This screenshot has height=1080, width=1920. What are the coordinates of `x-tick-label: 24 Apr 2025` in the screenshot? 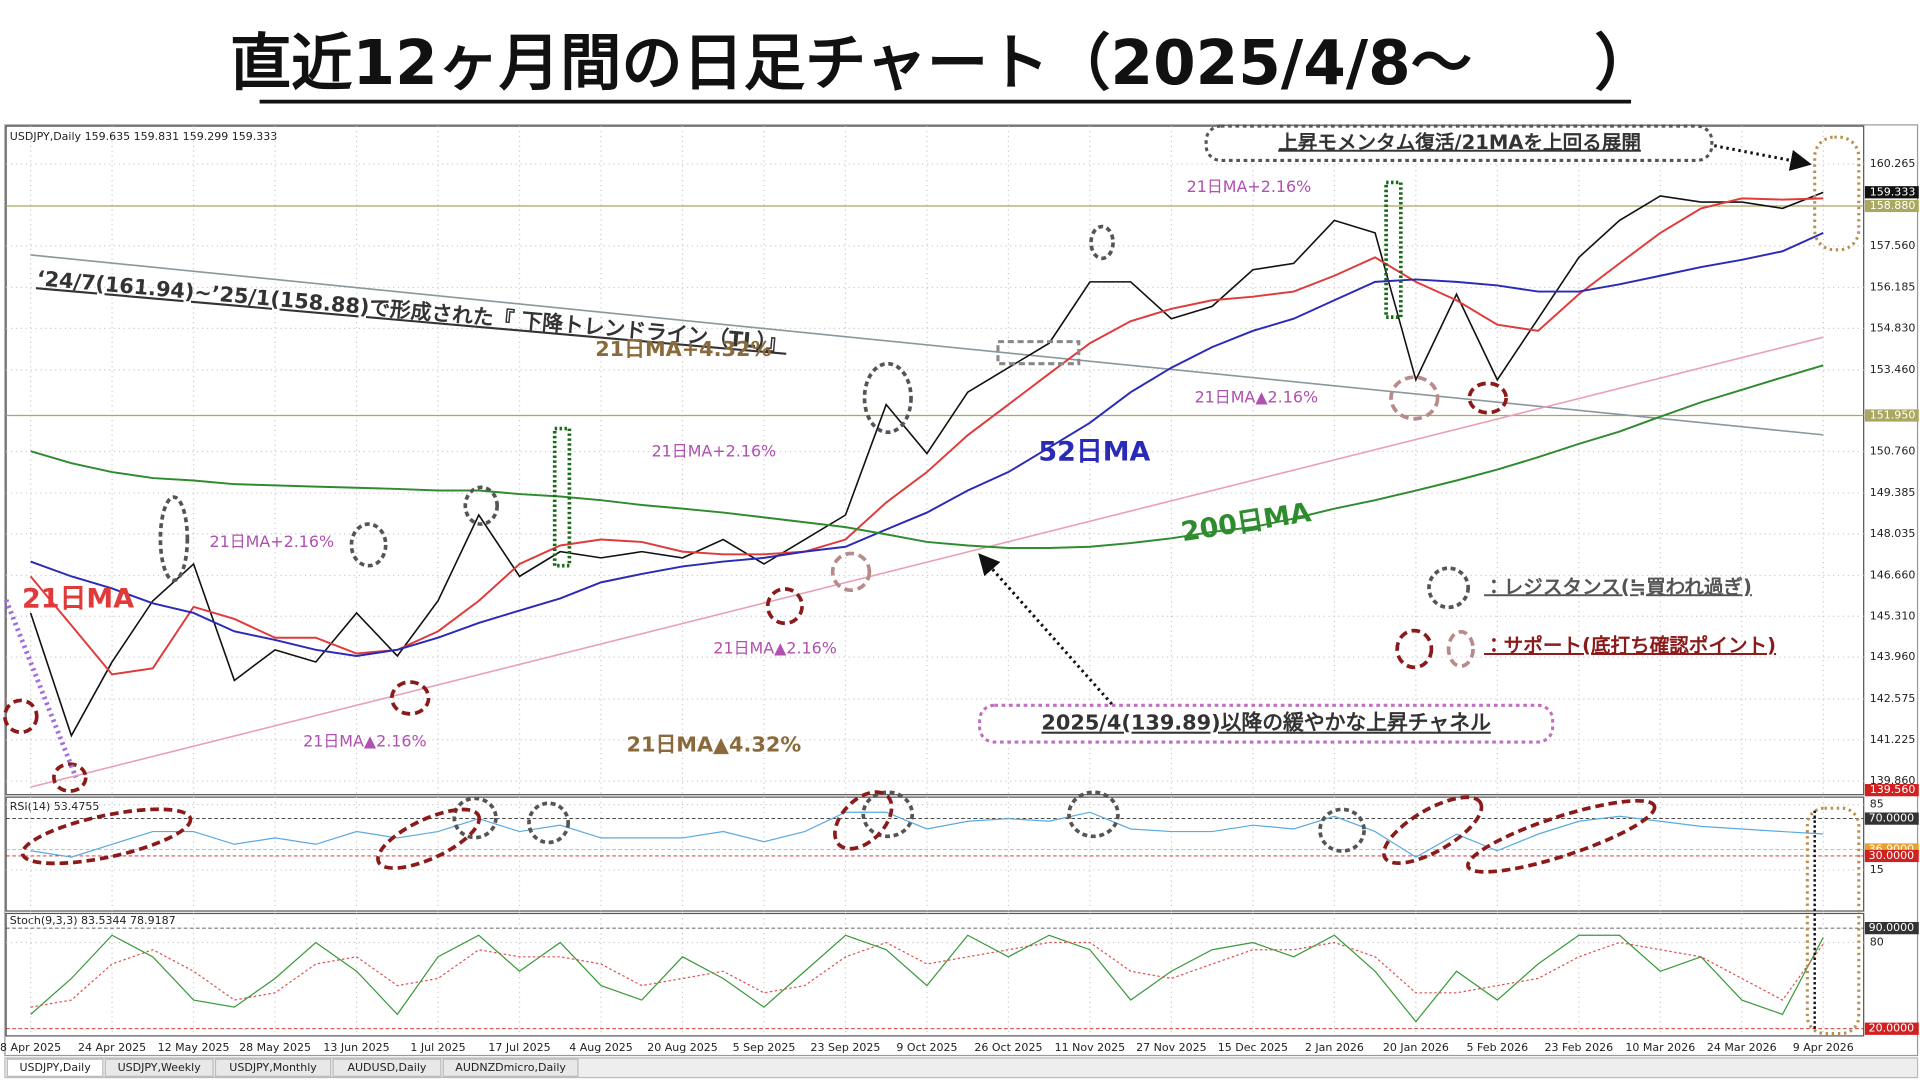 It's located at (112, 1047).